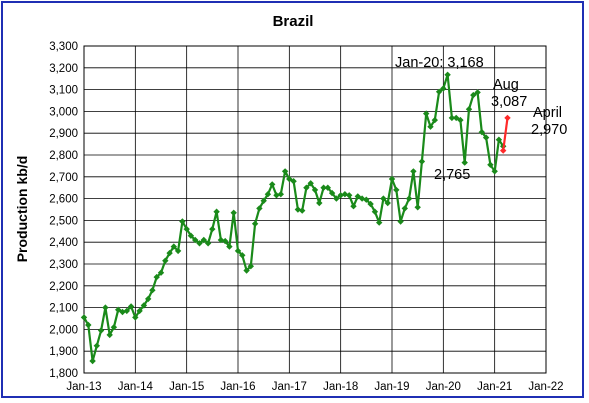 This screenshot has width=589, height=403. What do you see at coordinates (63, 91) in the screenshot?
I see `y-tick-label: 3,100` at bounding box center [63, 91].